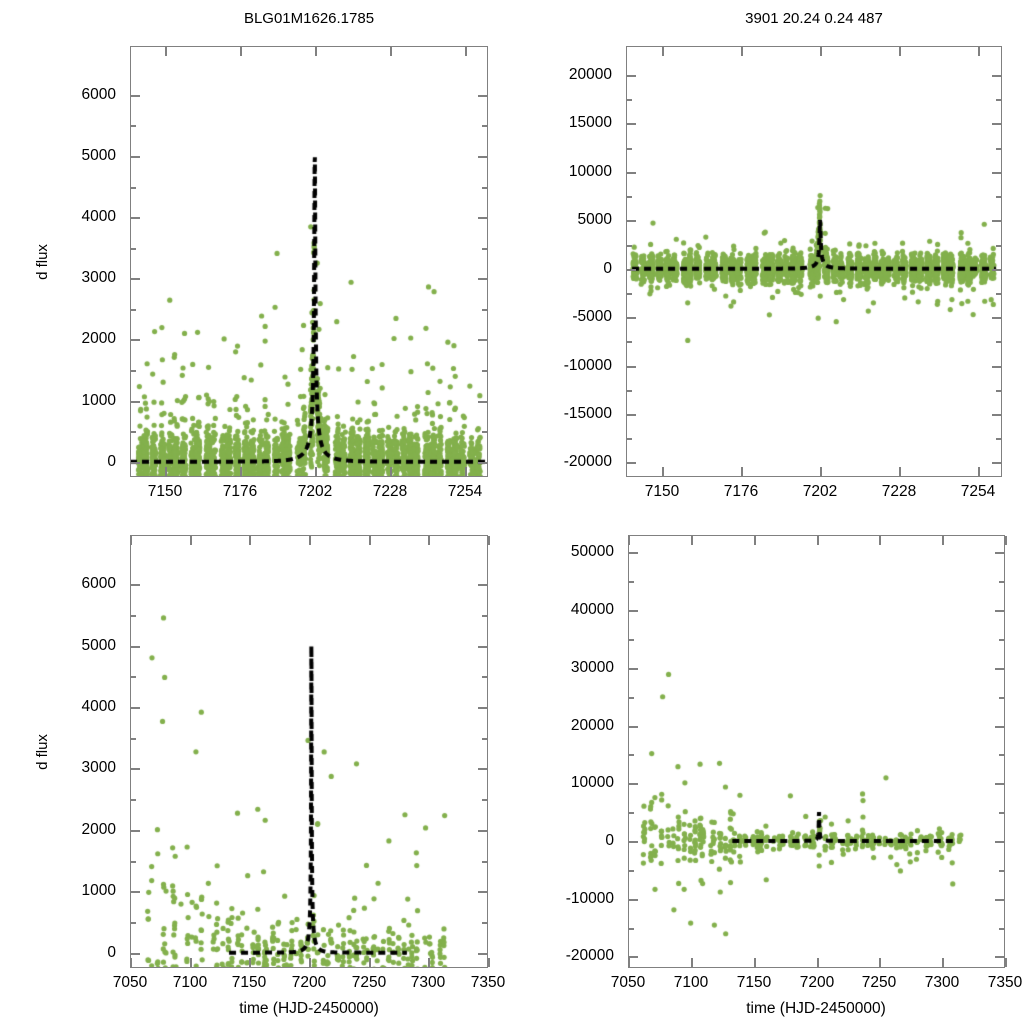 The image size is (1024, 1024). Describe the element at coordinates (98, 338) in the screenshot. I see `ytick-top-left-2: 2000` at that location.